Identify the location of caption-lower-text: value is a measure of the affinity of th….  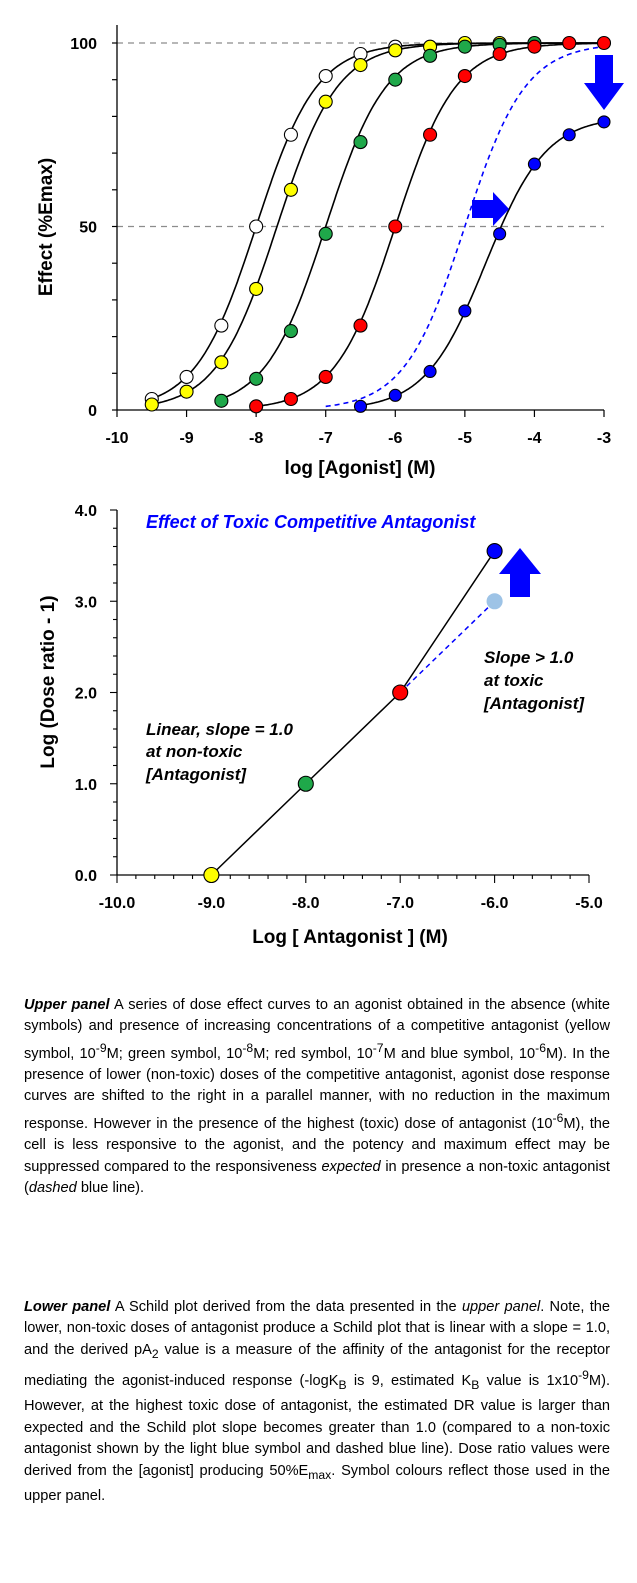
(317, 1365).